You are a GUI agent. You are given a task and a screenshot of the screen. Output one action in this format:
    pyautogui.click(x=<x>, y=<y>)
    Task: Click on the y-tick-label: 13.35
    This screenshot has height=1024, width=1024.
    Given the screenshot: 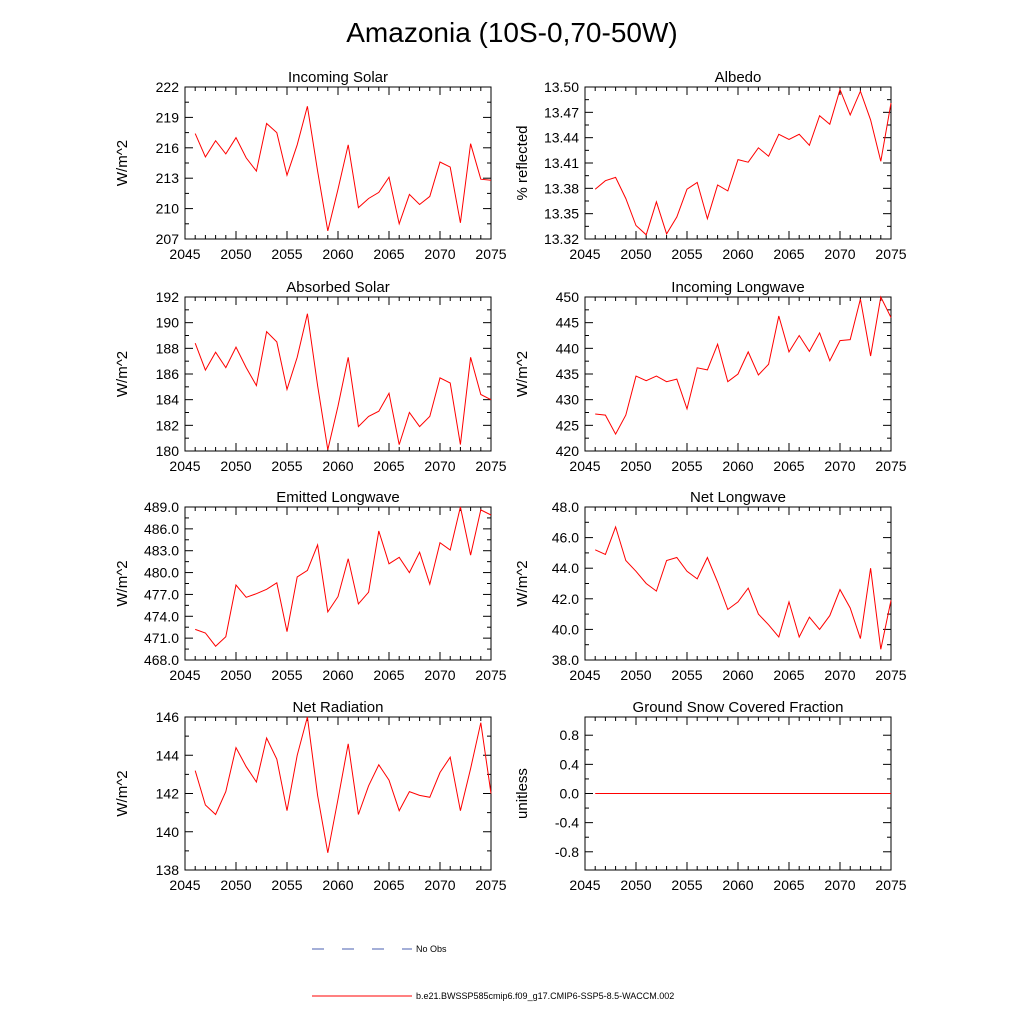 What is the action you would take?
    pyautogui.click(x=561, y=214)
    